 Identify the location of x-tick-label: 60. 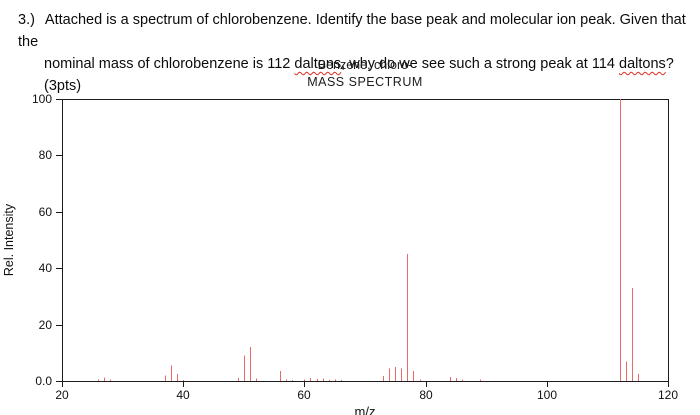
(304, 395).